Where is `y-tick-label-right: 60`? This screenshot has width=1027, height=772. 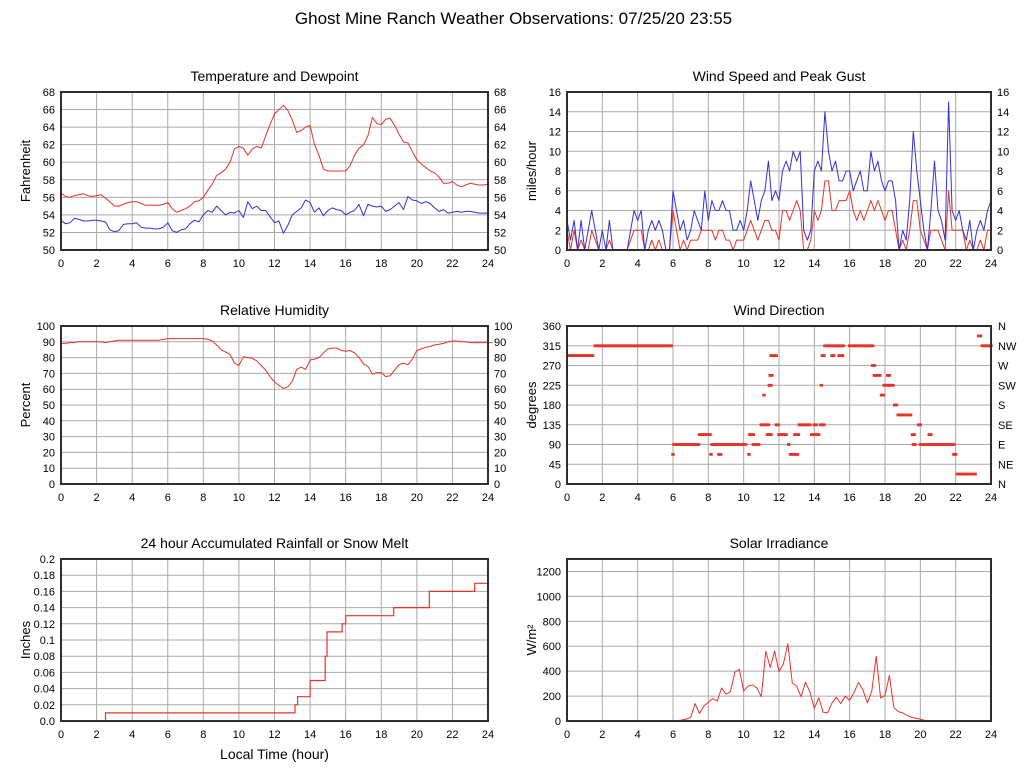 y-tick-label-right: 60 is located at coordinates (500, 163).